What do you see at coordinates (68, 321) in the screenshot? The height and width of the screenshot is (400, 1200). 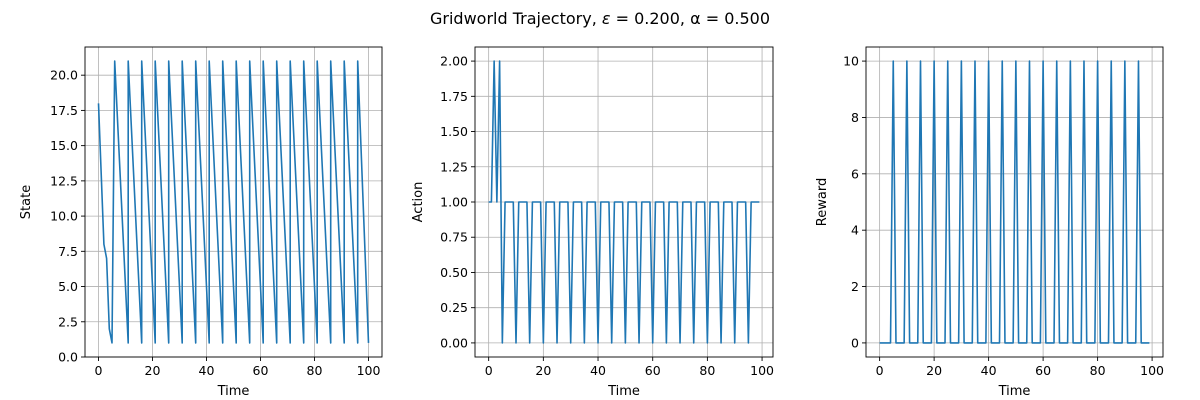 I see `y-tick-label: 2.5` at bounding box center [68, 321].